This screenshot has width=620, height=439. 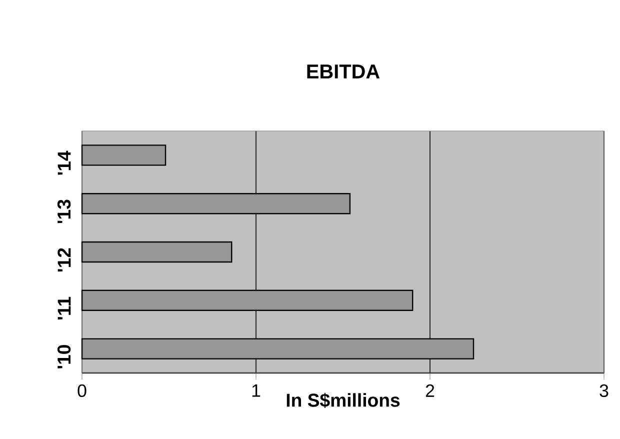 What do you see at coordinates (256, 390) in the screenshot?
I see `x-tick-label: 1` at bounding box center [256, 390].